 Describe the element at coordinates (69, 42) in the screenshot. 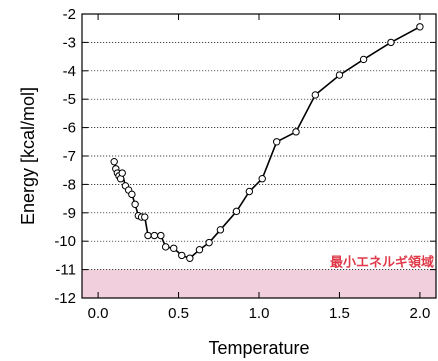

I see `y-tick-label: -3` at that location.